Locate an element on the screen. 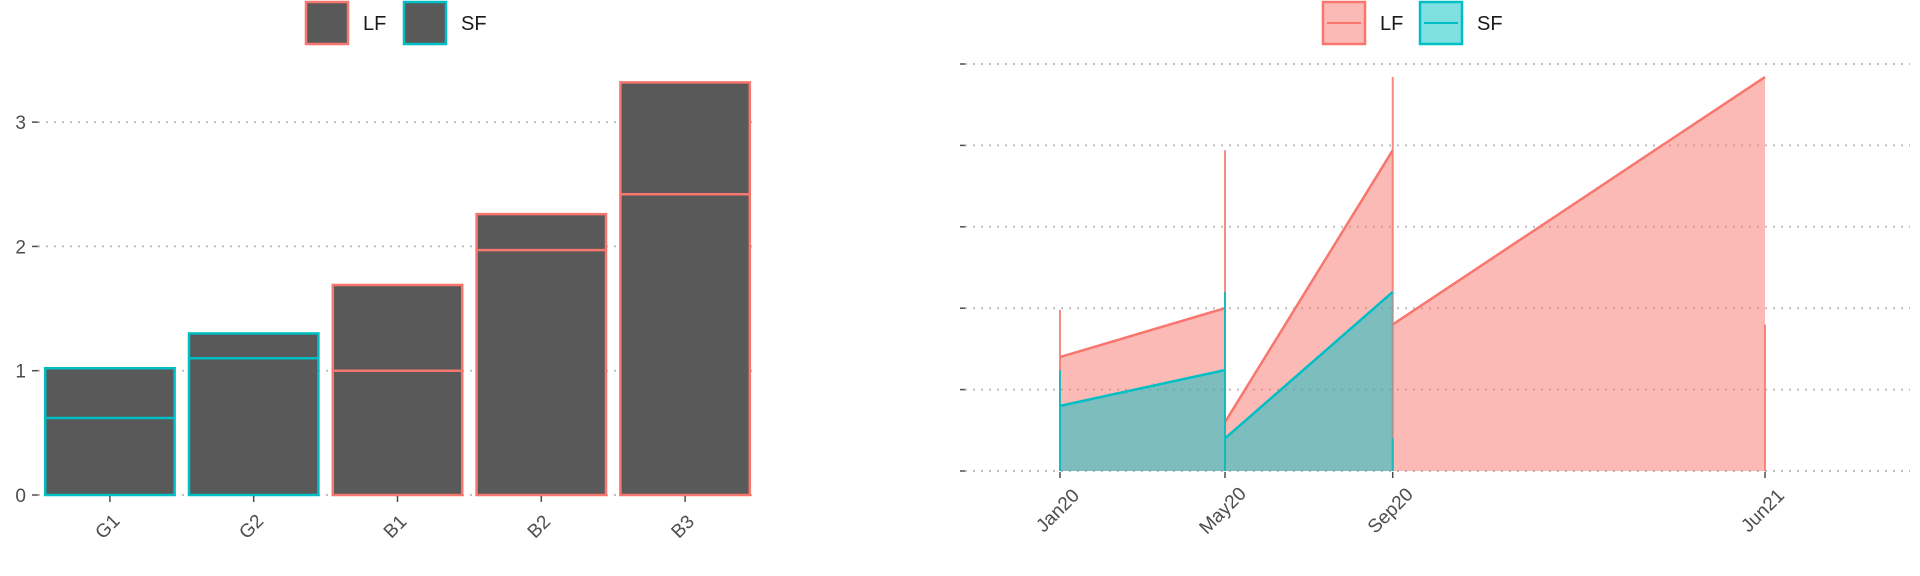  x-tick-label: Sep20 is located at coordinates (1391, 511).